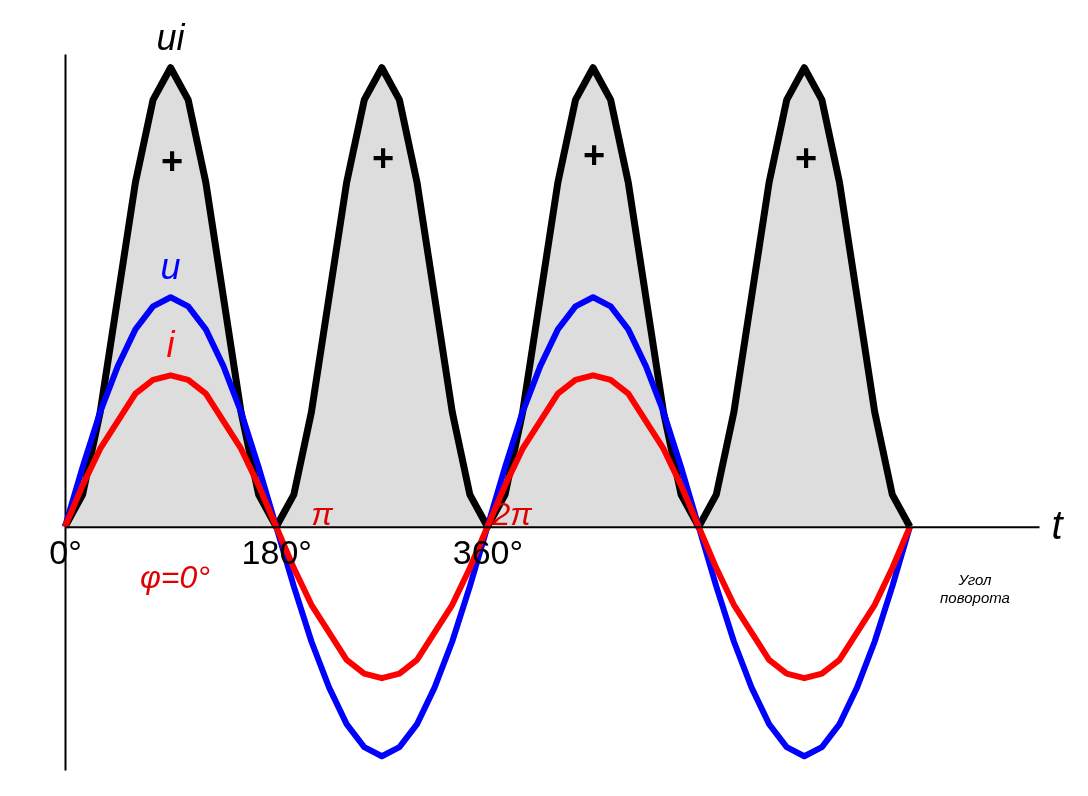 This screenshot has width=1088, height=796. I want to click on series-label: u, so click(170, 267).